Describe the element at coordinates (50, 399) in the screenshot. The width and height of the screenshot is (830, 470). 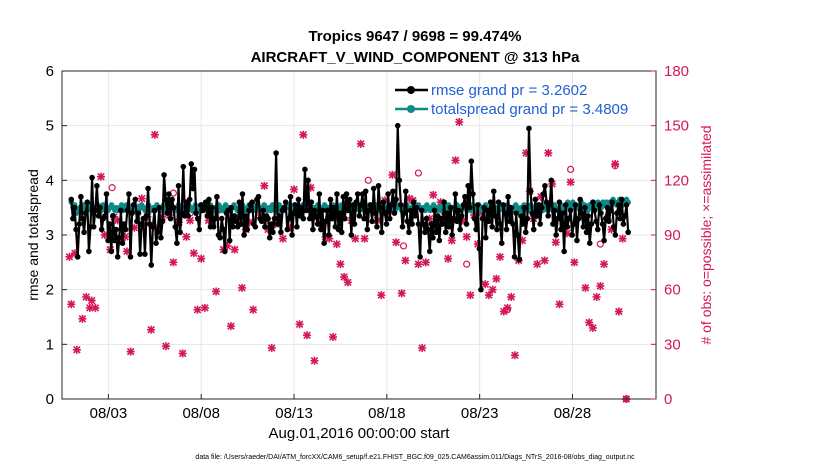
I see `y-left-tick-label: 0` at that location.